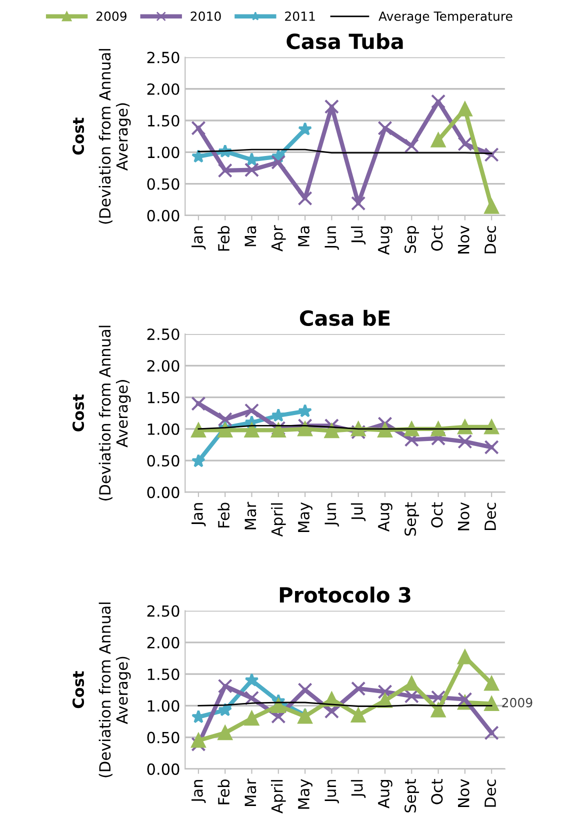  Describe the element at coordinates (111, 16) in the screenshot. I see `legend-label: 2009` at that location.